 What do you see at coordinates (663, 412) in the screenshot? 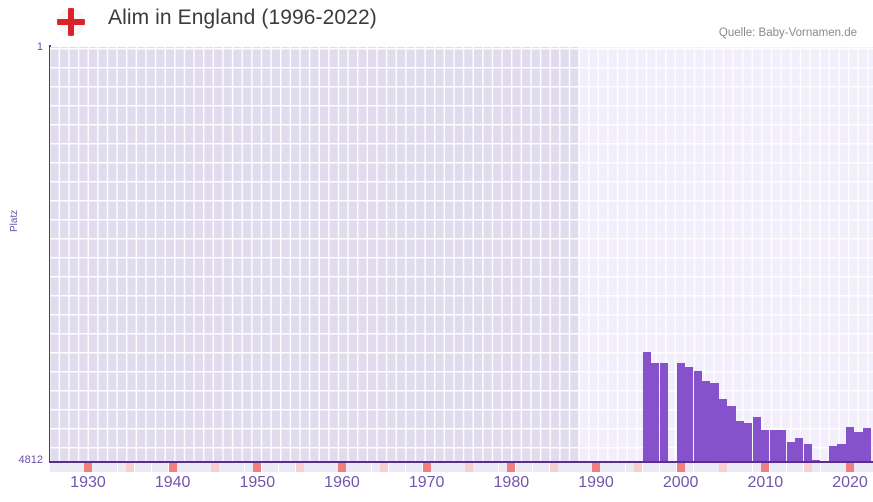
I see `bar-1998` at bounding box center [663, 412].